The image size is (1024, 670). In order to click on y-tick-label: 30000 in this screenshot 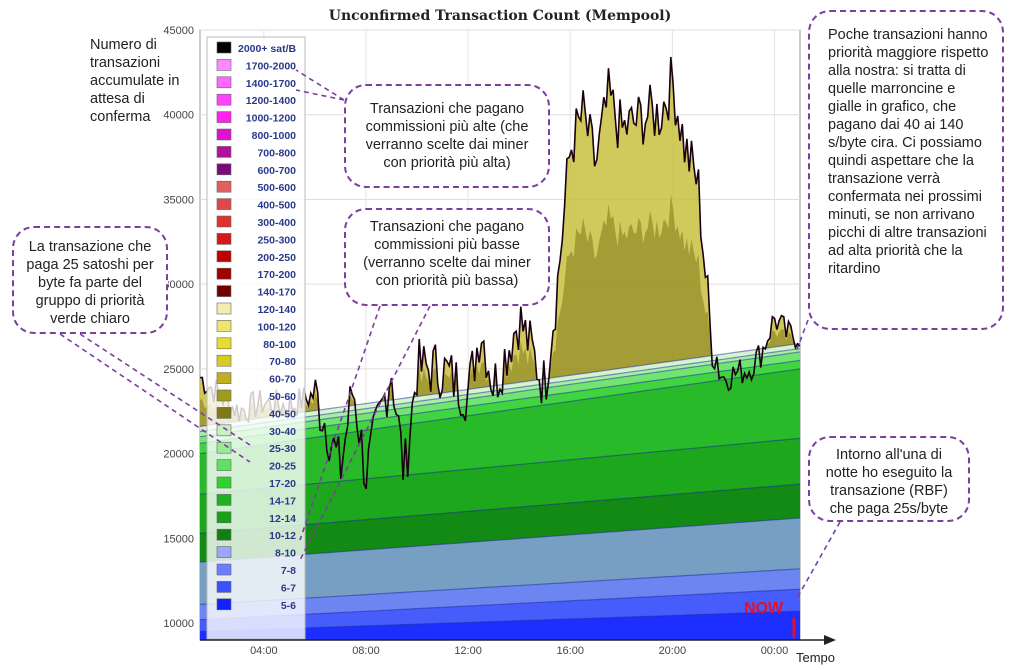, I will do `click(178, 285)`.